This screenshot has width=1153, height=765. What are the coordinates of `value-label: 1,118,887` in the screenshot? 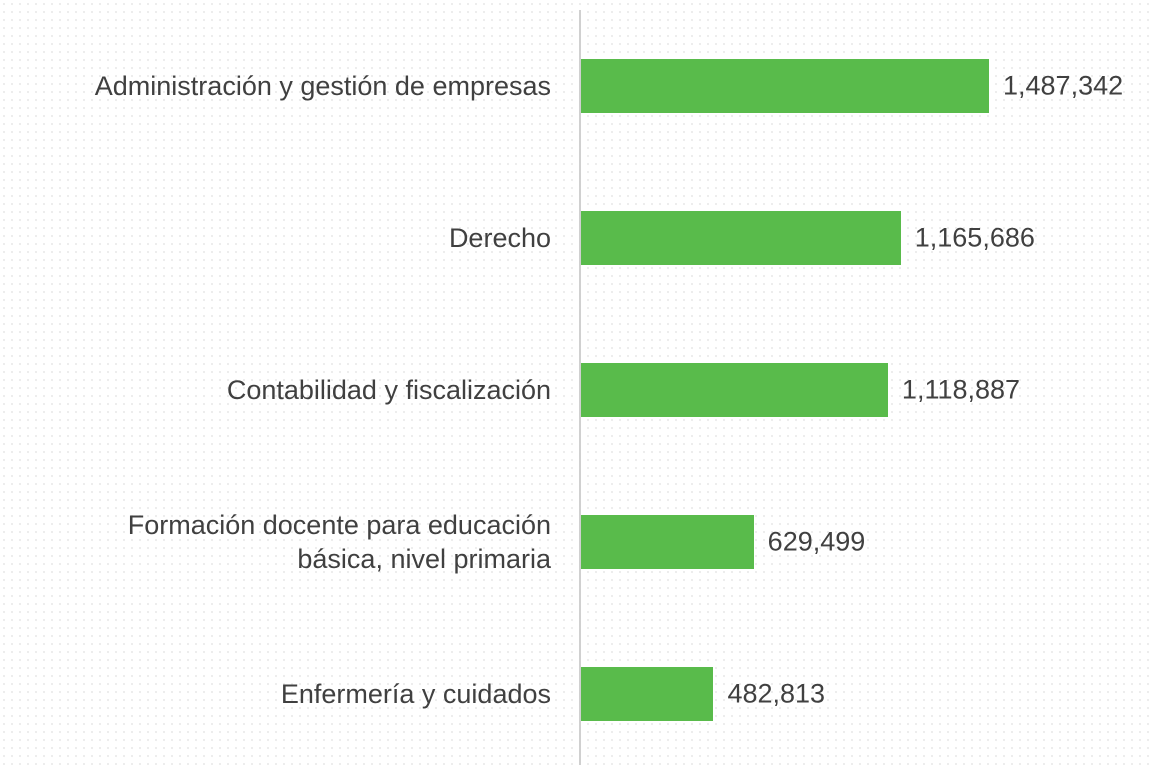 It's located at (961, 389).